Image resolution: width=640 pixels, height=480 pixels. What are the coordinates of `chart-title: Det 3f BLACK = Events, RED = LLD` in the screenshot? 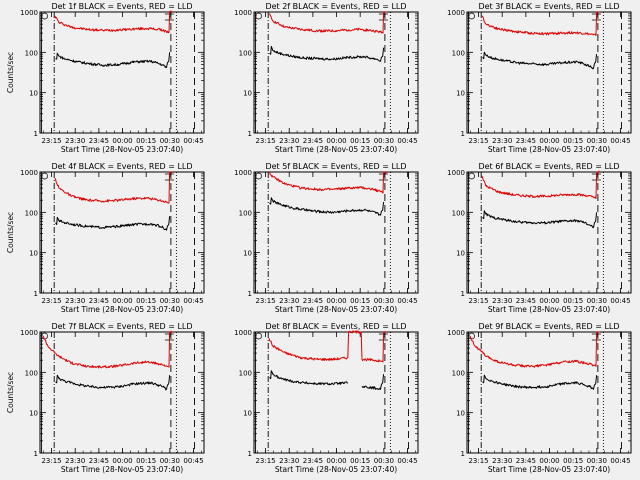 It's located at (548, 6).